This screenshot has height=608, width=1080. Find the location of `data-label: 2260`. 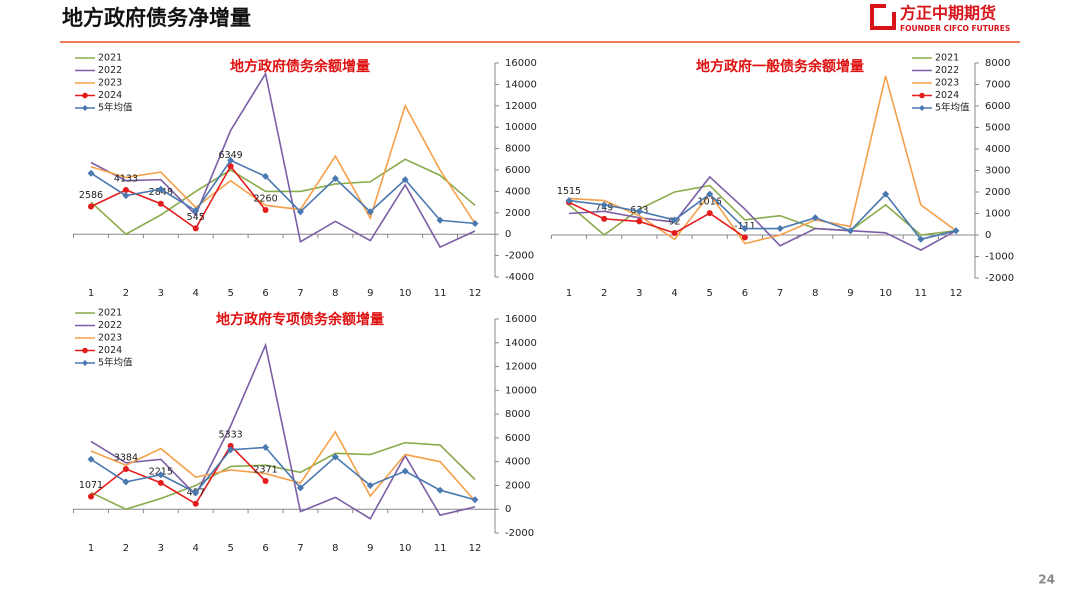

data-label: 2260 is located at coordinates (265, 199).